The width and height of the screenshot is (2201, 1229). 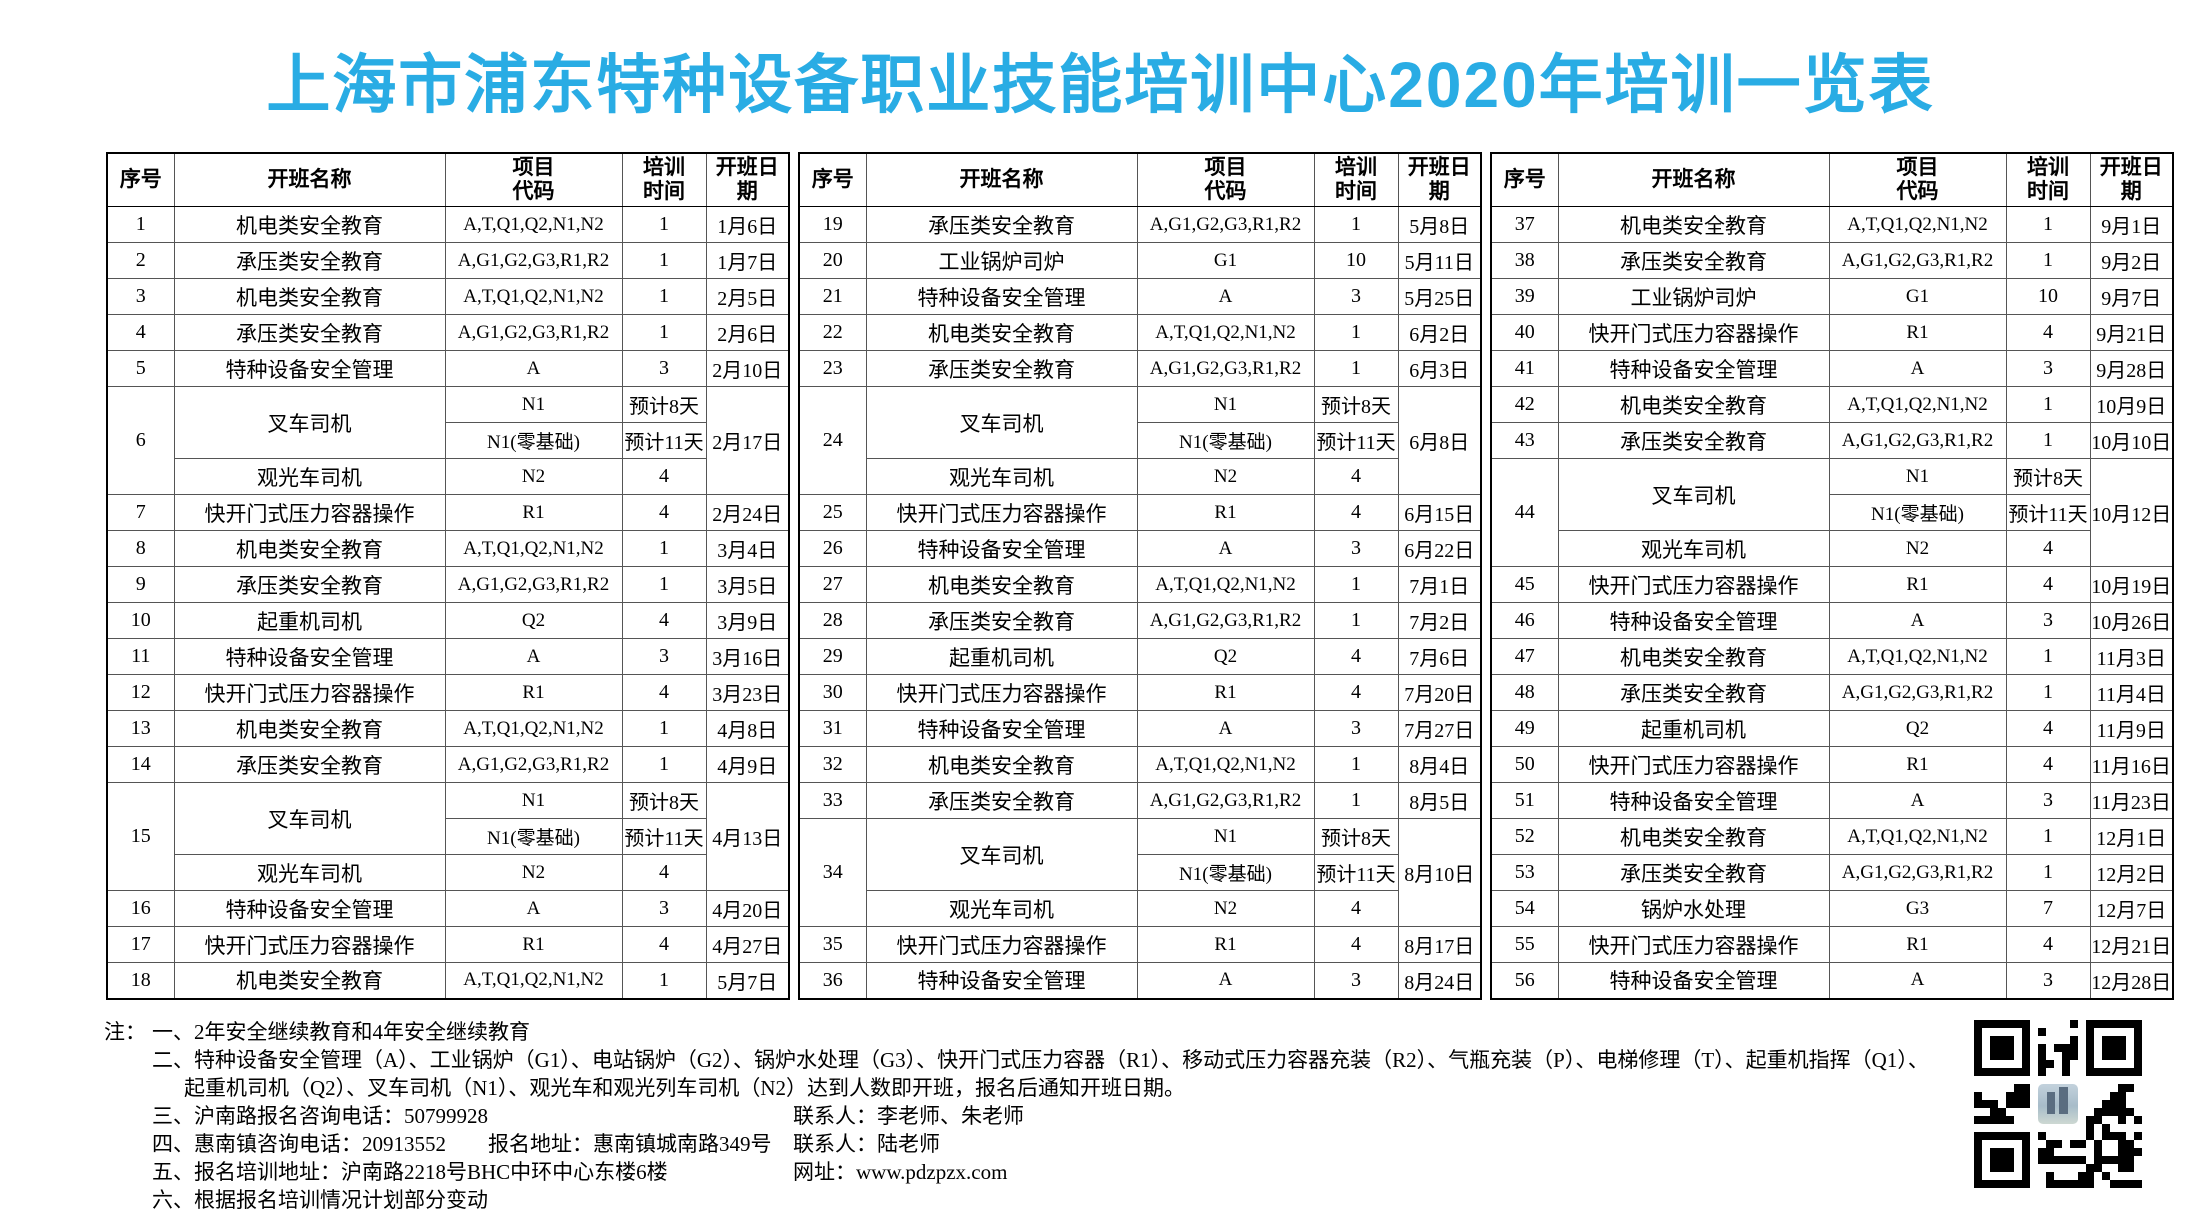 What do you see at coordinates (832, 332) in the screenshot?
I see `cell-serial: 22` at bounding box center [832, 332].